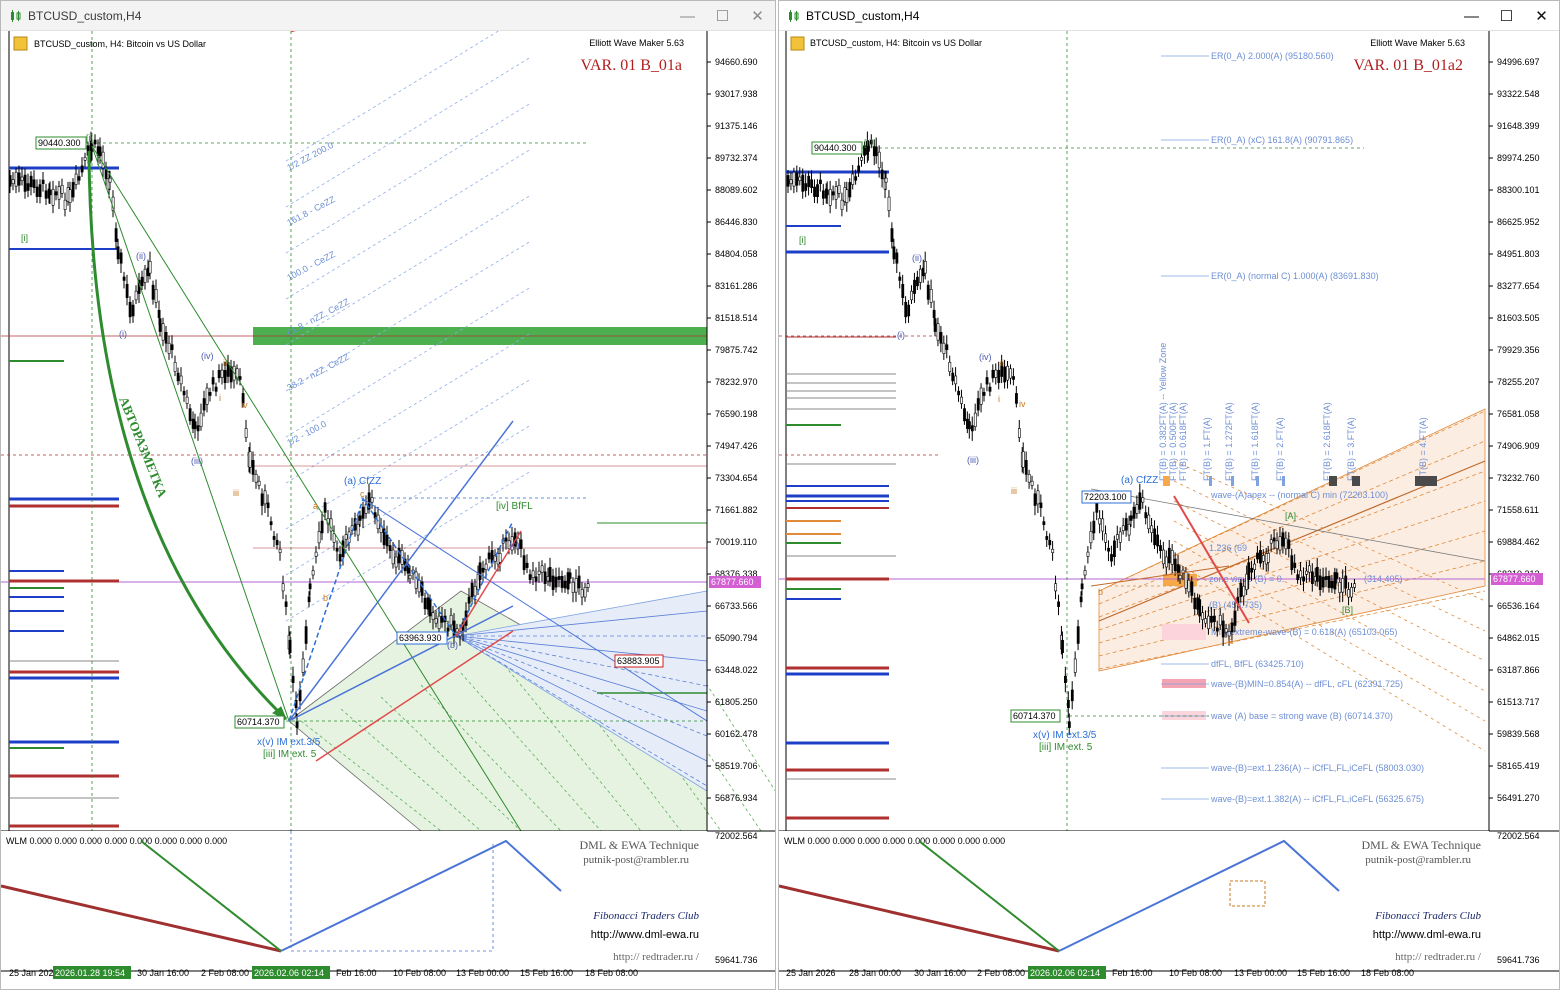 The width and height of the screenshot is (1560, 990). I want to click on current-price-label: 67877.660, so click(1514, 579).